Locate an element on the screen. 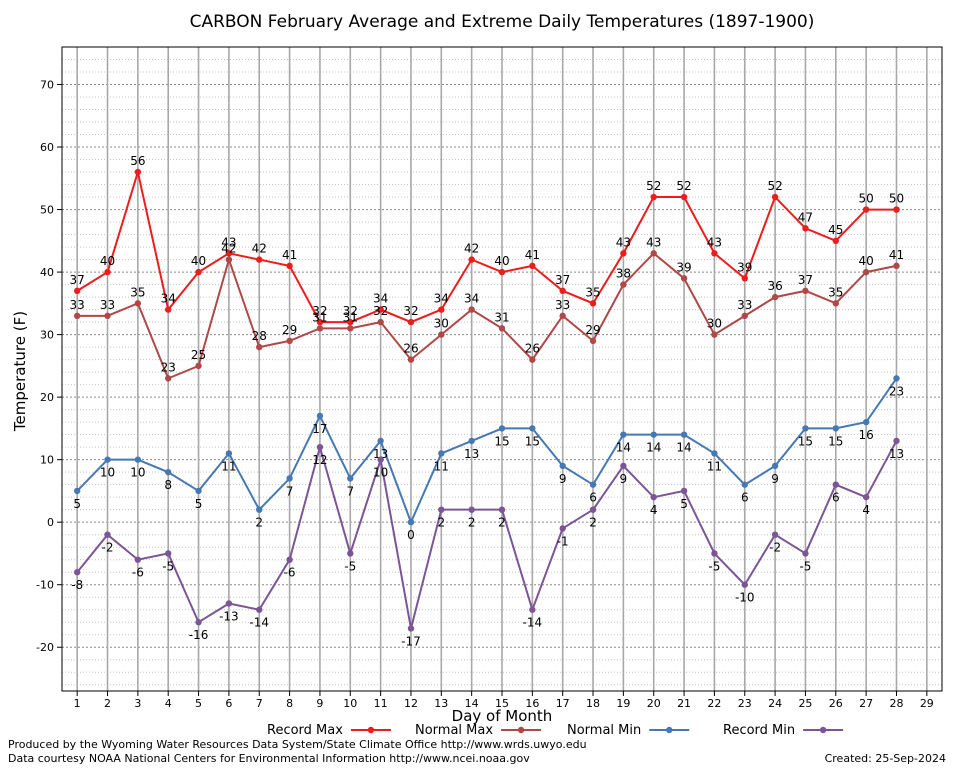 This screenshot has width=954, height=772. record-min-data-label: 10 is located at coordinates (380, 473).